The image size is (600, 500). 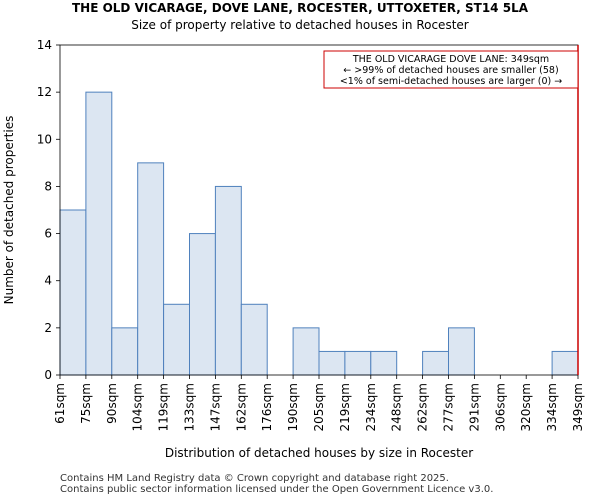 What do you see at coordinates (358, 363) in the screenshot?
I see `bar-219sqm` at bounding box center [358, 363].